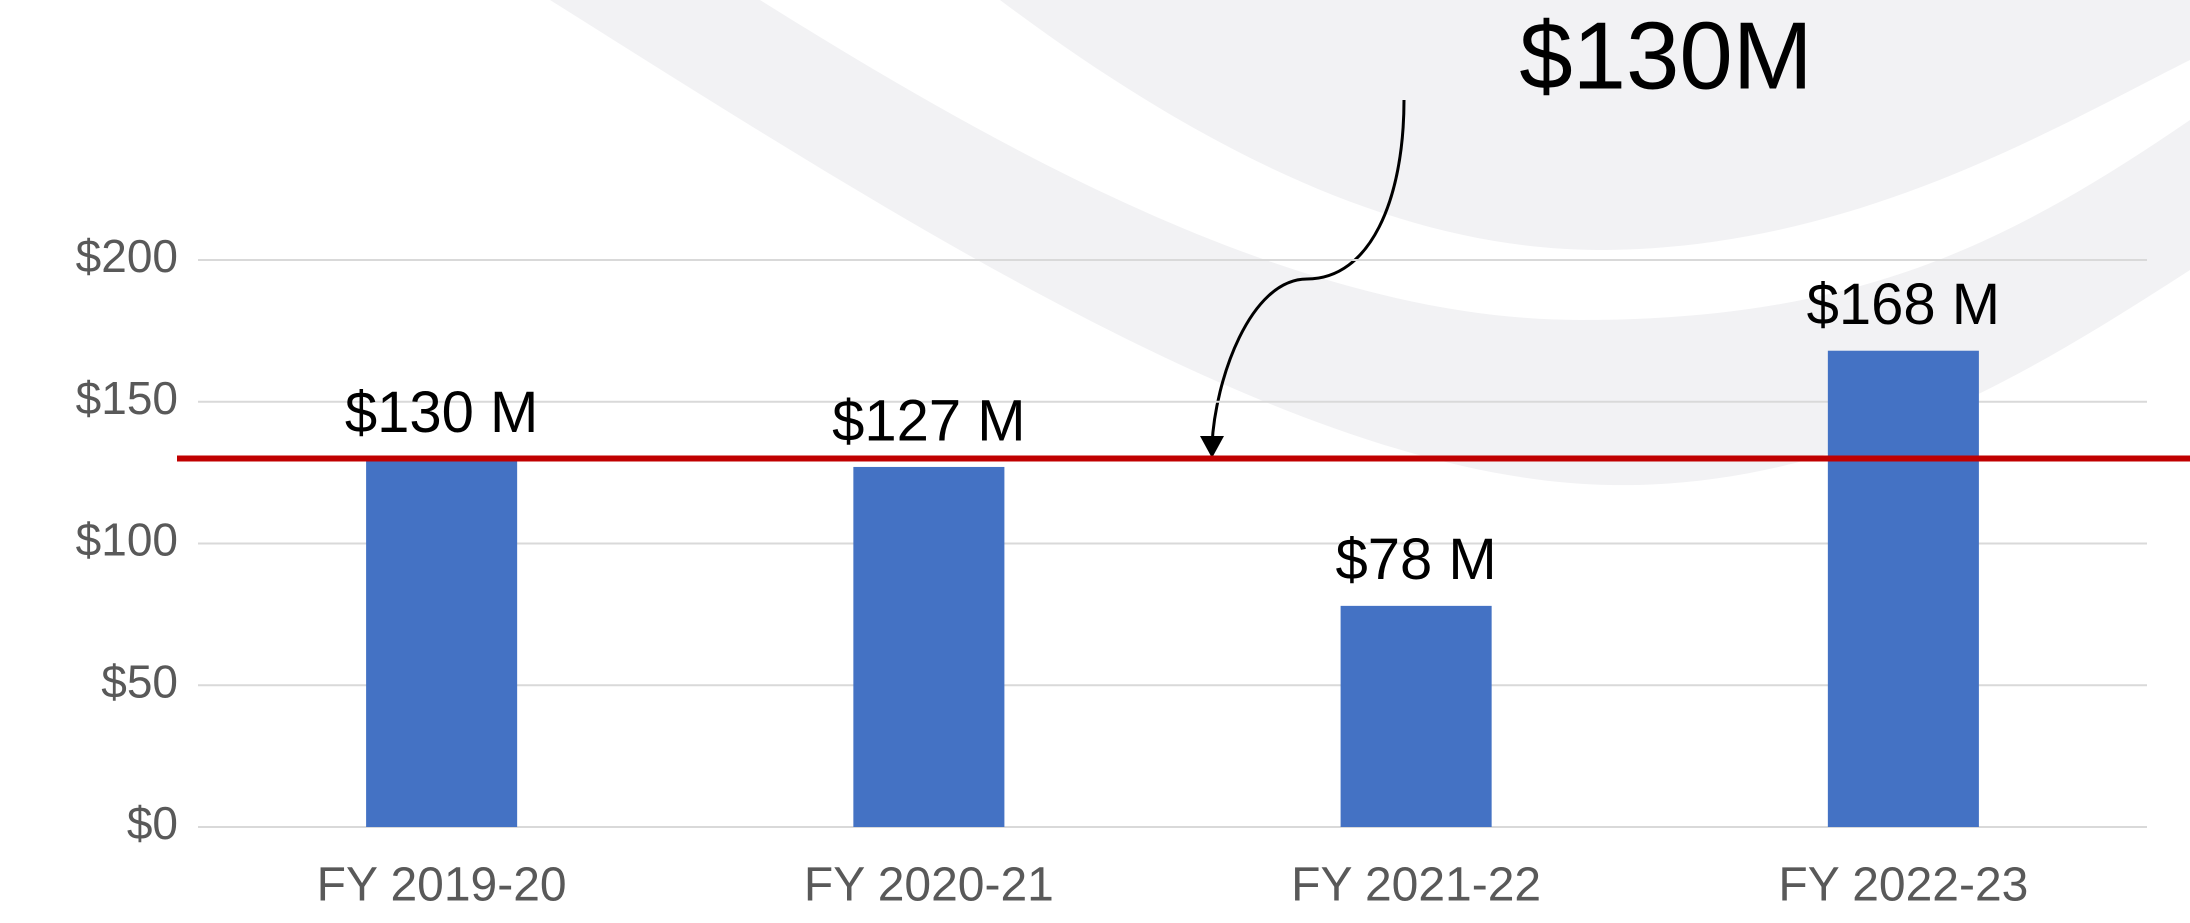 Image resolution: width=2190 pixels, height=923 pixels. What do you see at coordinates (127, 398) in the screenshot?
I see `y-tick-label: $150` at bounding box center [127, 398].